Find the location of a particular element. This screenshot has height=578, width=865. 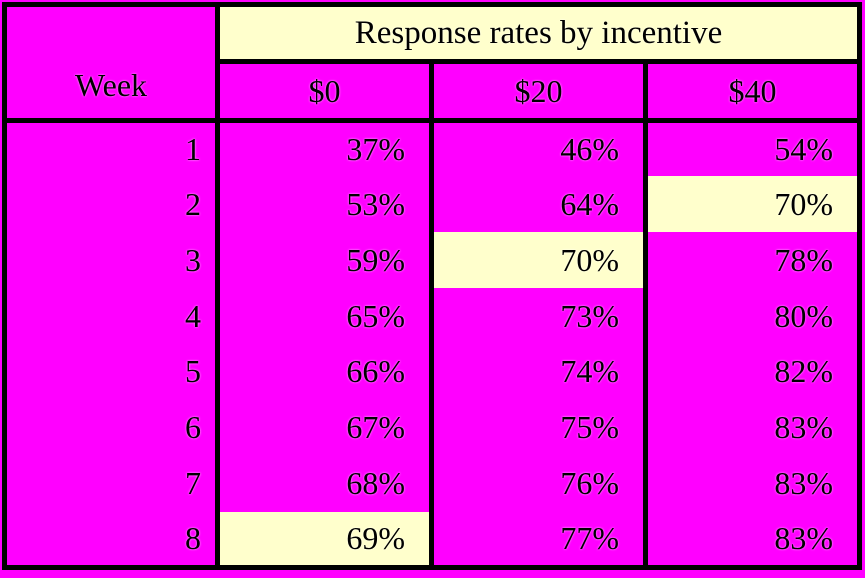

table-row: 3 59% 70% 78% is located at coordinates (432, 260).